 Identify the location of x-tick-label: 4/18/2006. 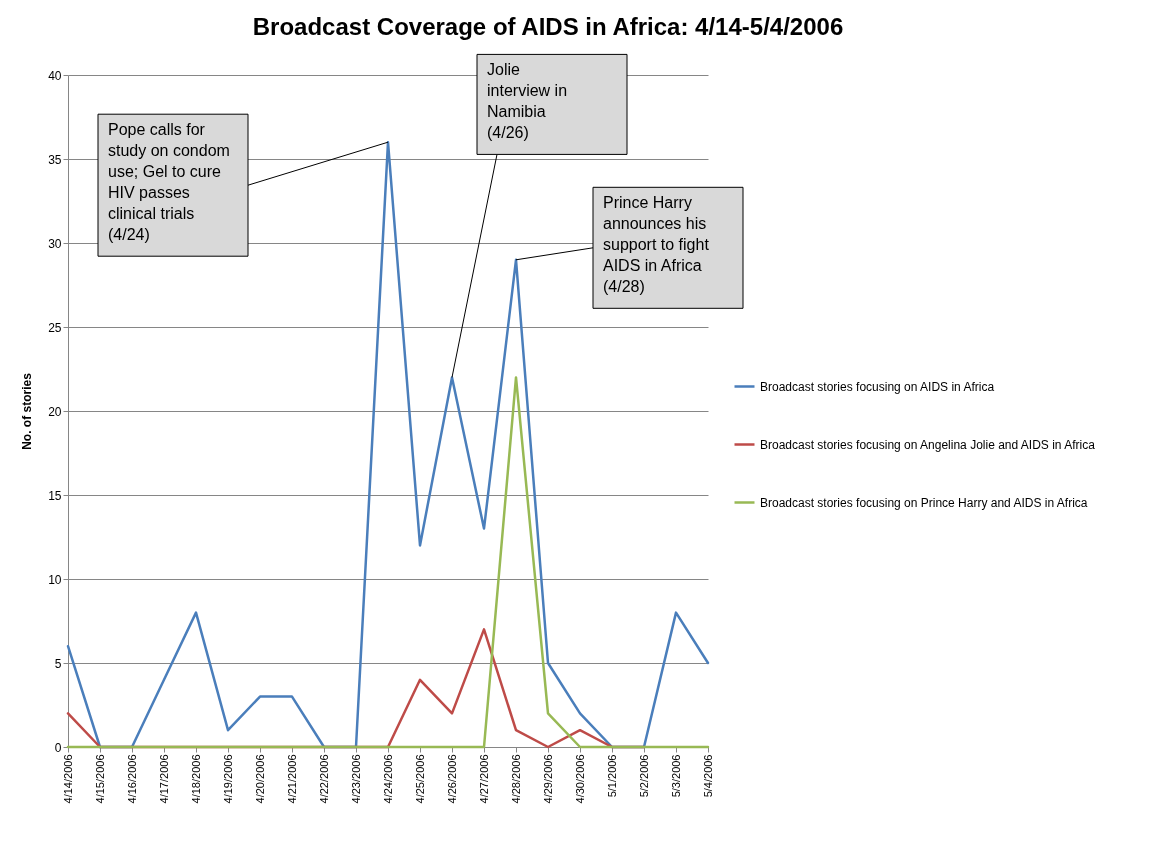
(195, 779).